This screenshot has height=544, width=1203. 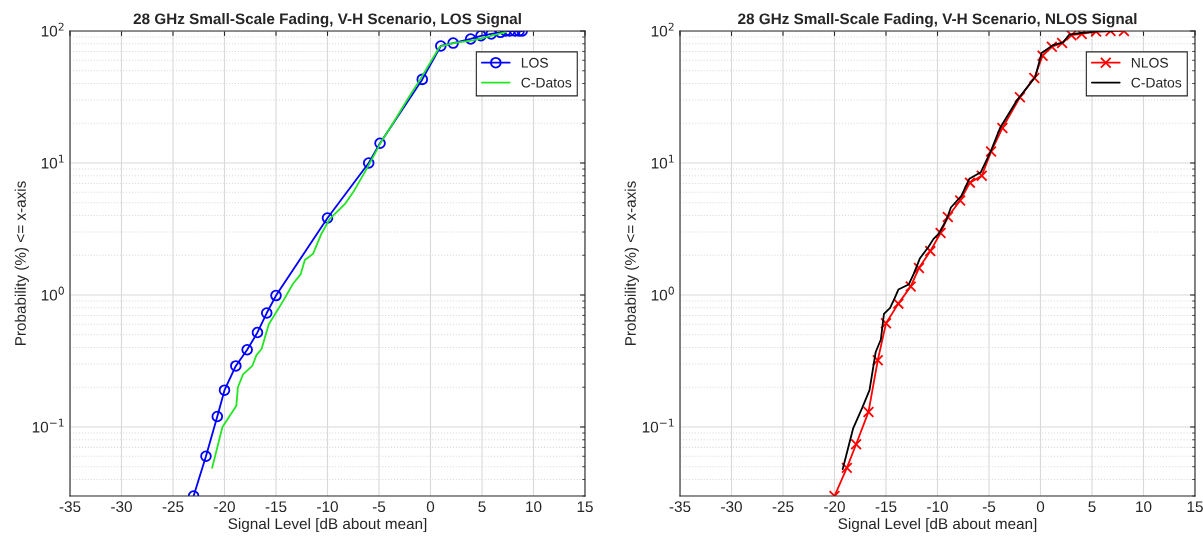 I want to click on chart-title: 28 GHz Small-Scale Fading, V-H Scenario, LOS Signal, so click(x=327, y=20).